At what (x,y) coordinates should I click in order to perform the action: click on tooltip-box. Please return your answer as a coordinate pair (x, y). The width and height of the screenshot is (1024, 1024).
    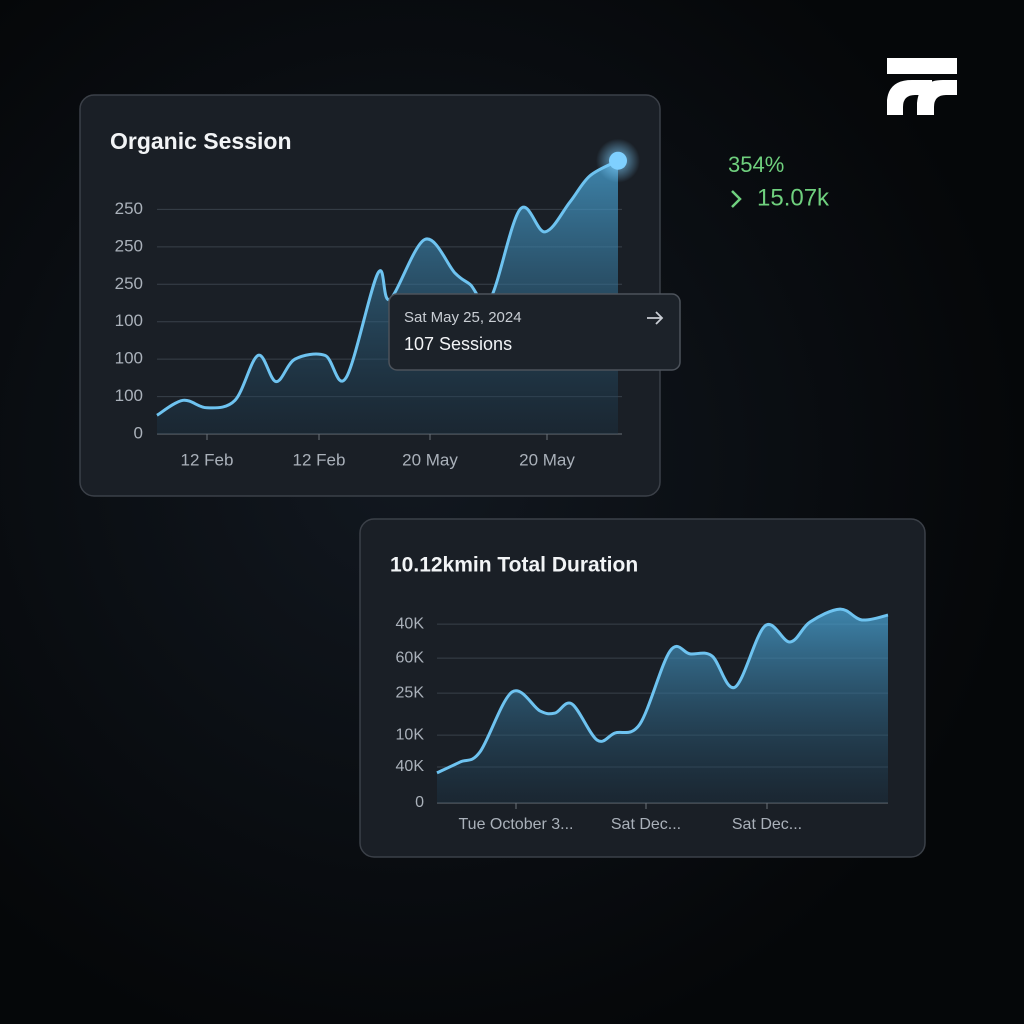
    Looking at the image, I should click on (534, 332).